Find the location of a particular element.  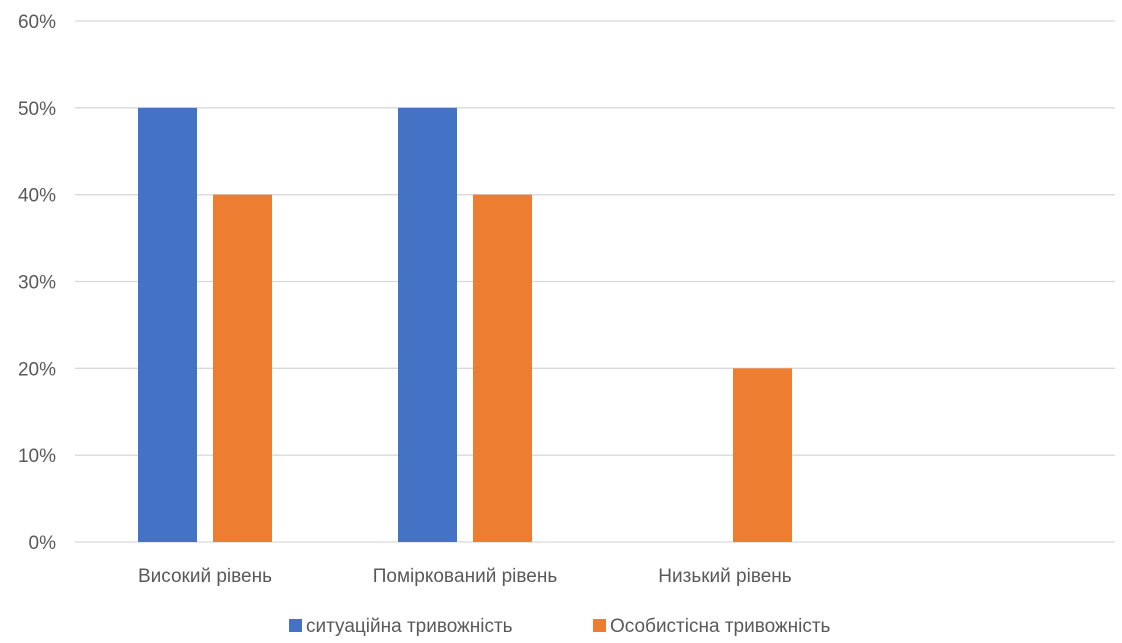

category-label: Низький рівень is located at coordinates (724, 576).